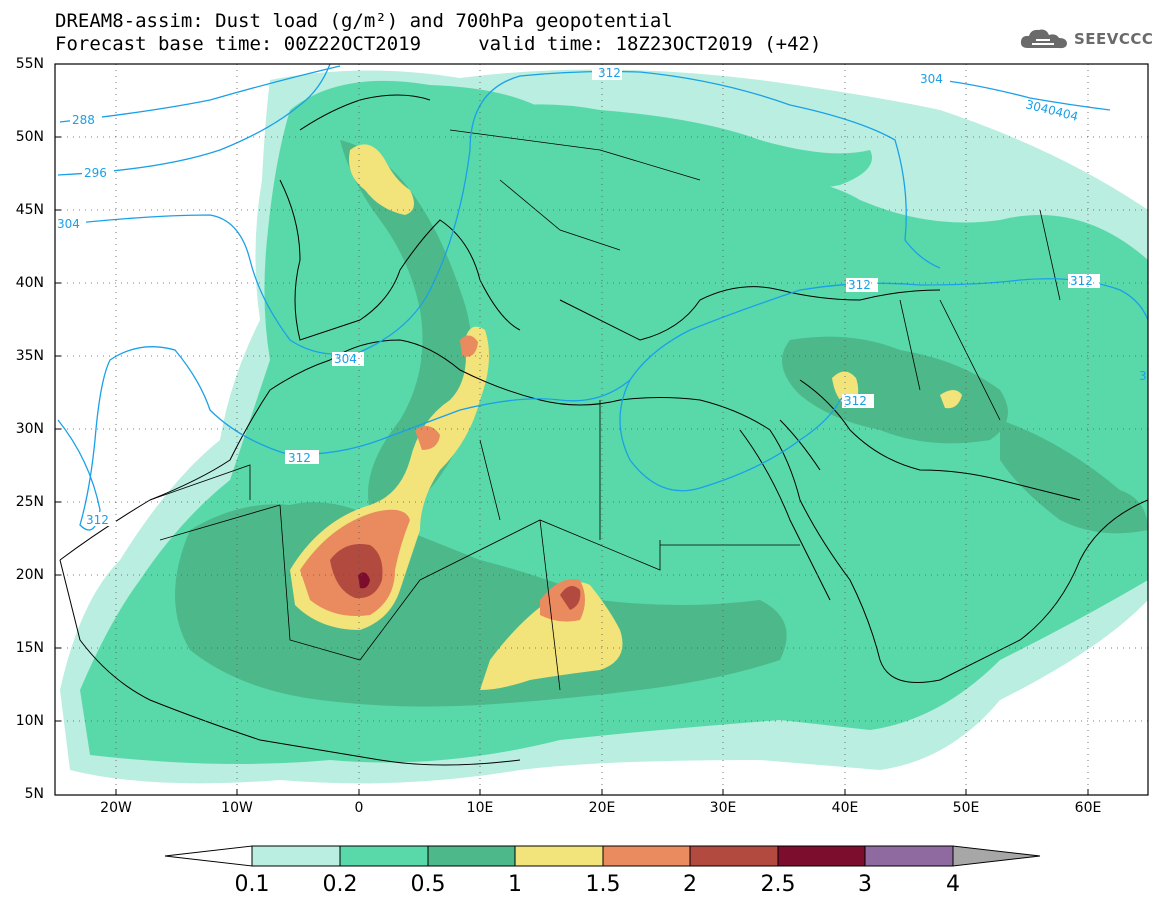 The width and height of the screenshot is (1165, 907). What do you see at coordinates (29, 429) in the screenshot?
I see `lat-label: 30N` at bounding box center [29, 429].